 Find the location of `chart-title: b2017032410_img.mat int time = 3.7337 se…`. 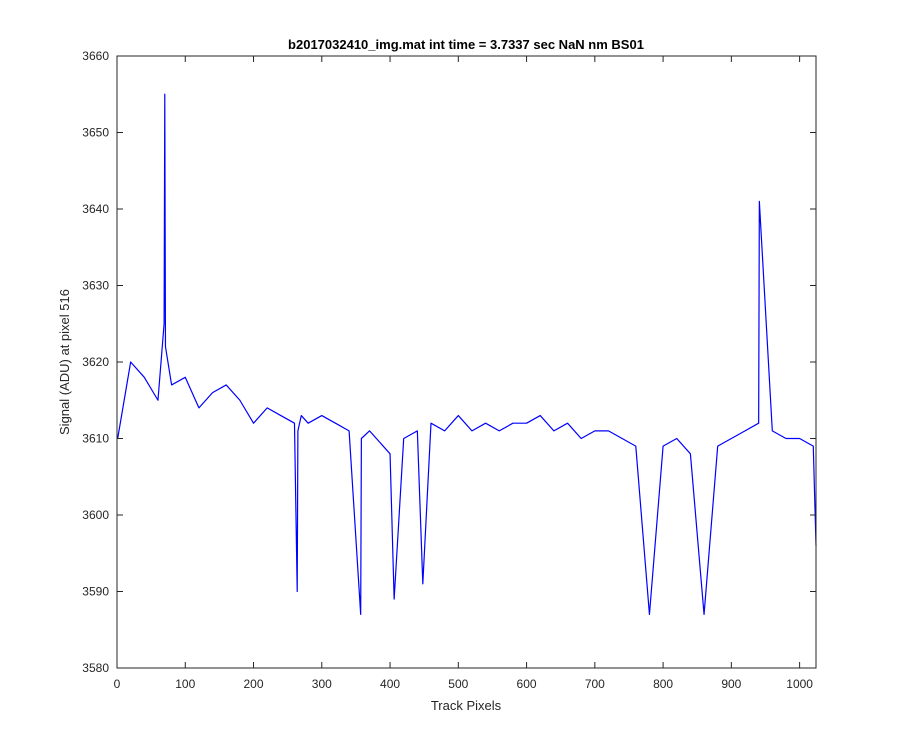

chart-title: b2017032410_img.mat int time = 3.7337 se… is located at coordinates (466, 44).